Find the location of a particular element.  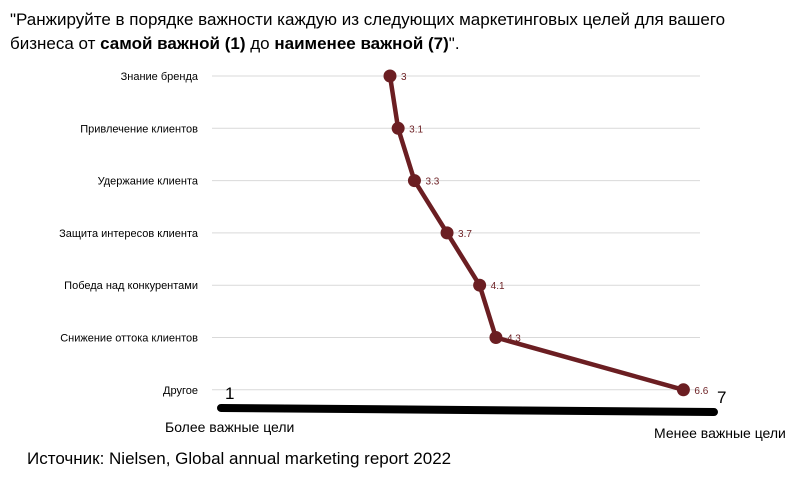

category-label: Привлечение клиентов is located at coordinates (139, 129).